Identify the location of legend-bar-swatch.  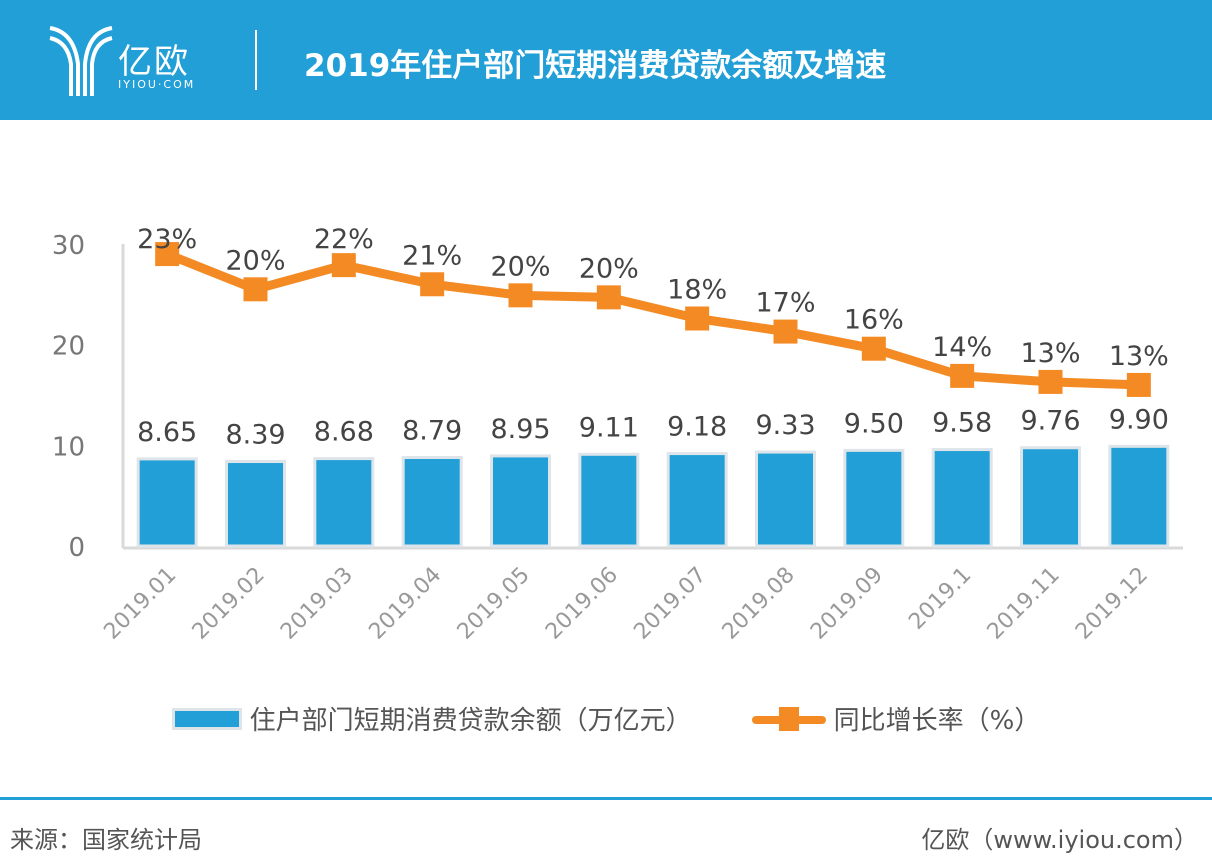
(206, 718).